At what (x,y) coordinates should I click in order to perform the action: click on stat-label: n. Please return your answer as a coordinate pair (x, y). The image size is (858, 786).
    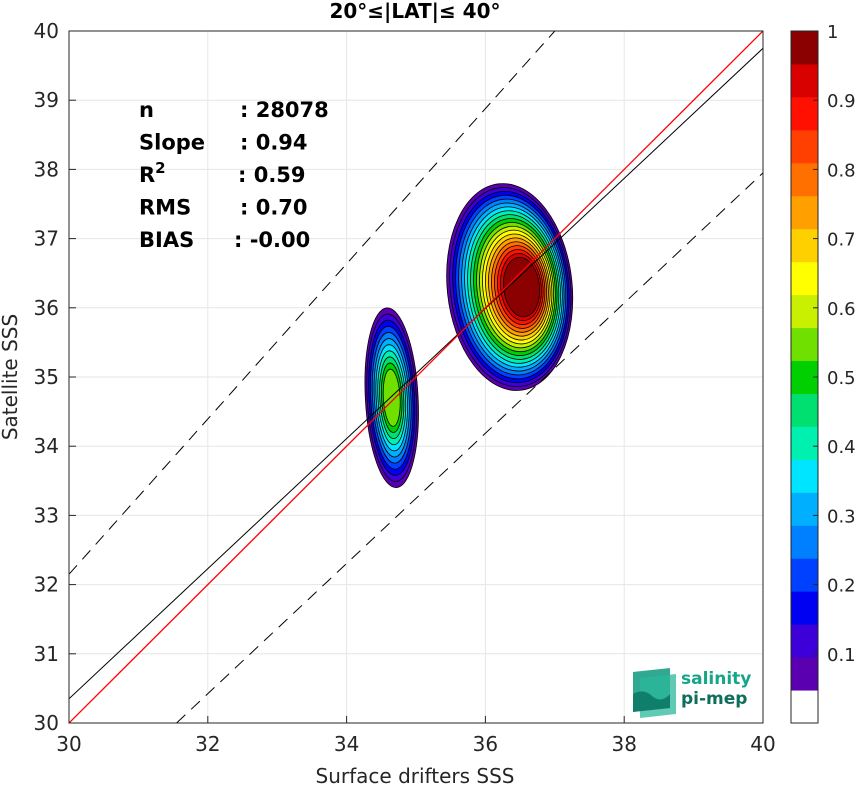
    Looking at the image, I should click on (146, 110).